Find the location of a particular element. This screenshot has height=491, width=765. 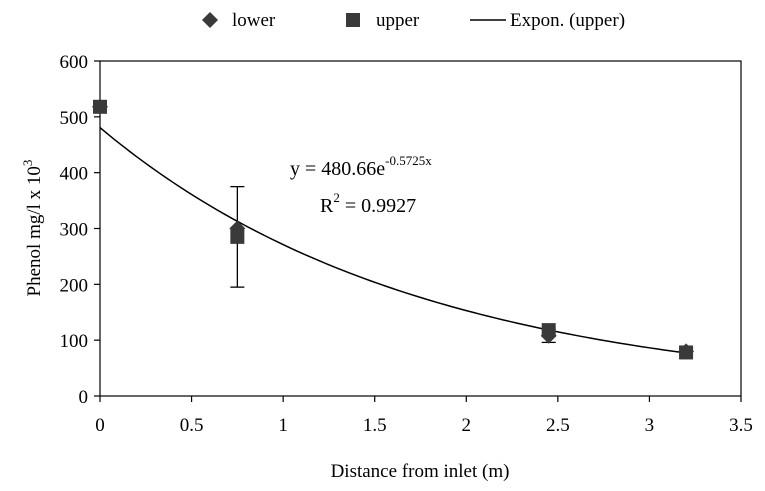

legend-item-upper: upper is located at coordinates (383, 20).